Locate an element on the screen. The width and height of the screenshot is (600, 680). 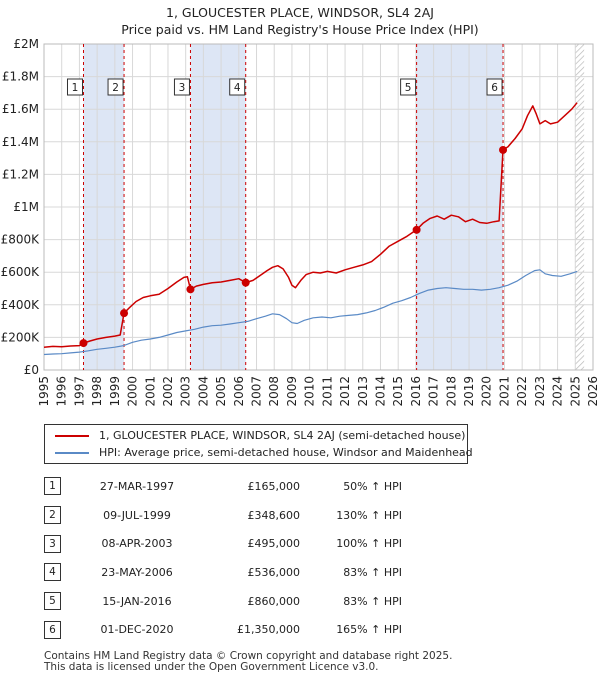
transaction-price: £860,000 is located at coordinates (274, 601).